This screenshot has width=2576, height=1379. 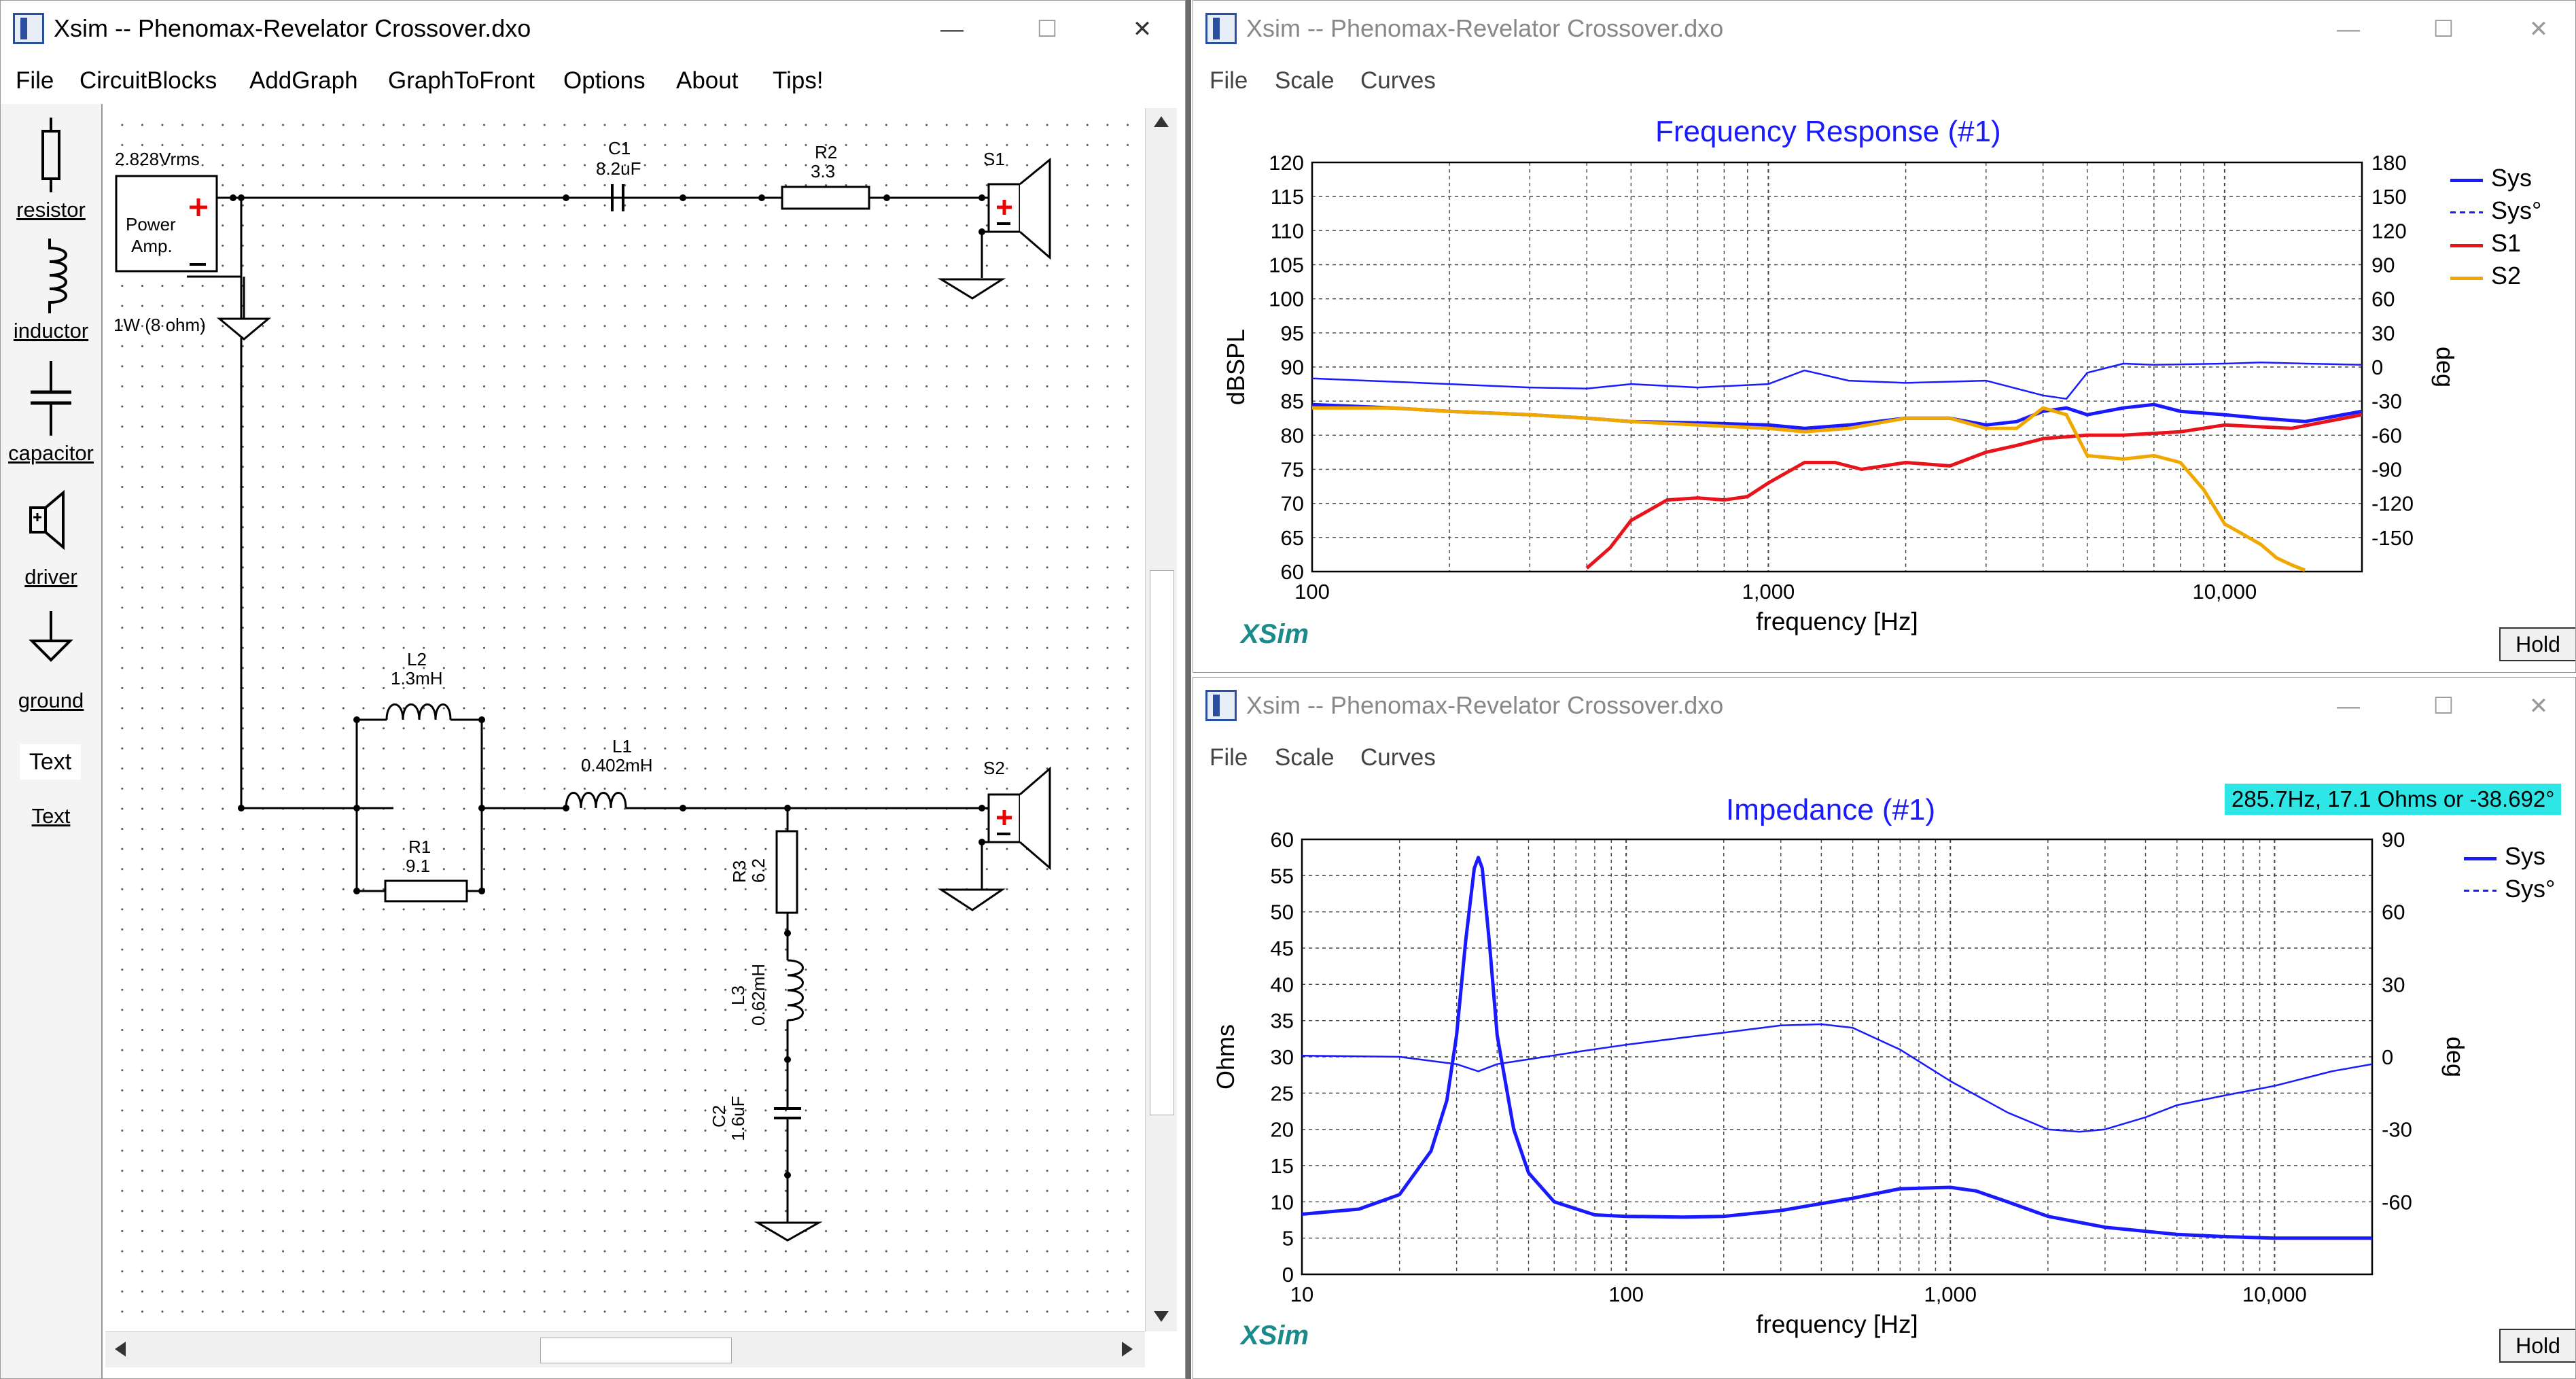 What do you see at coordinates (2389, 231) in the screenshot?
I see `fr-y2tick-label: 120` at bounding box center [2389, 231].